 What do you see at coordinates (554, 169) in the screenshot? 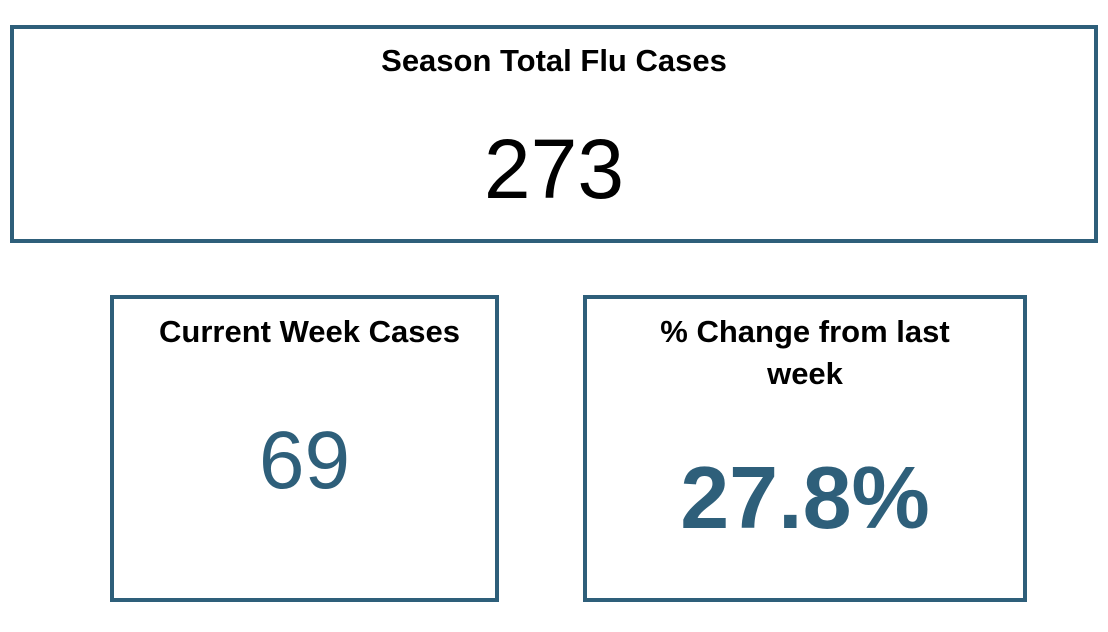
I see `card-value: 273` at bounding box center [554, 169].